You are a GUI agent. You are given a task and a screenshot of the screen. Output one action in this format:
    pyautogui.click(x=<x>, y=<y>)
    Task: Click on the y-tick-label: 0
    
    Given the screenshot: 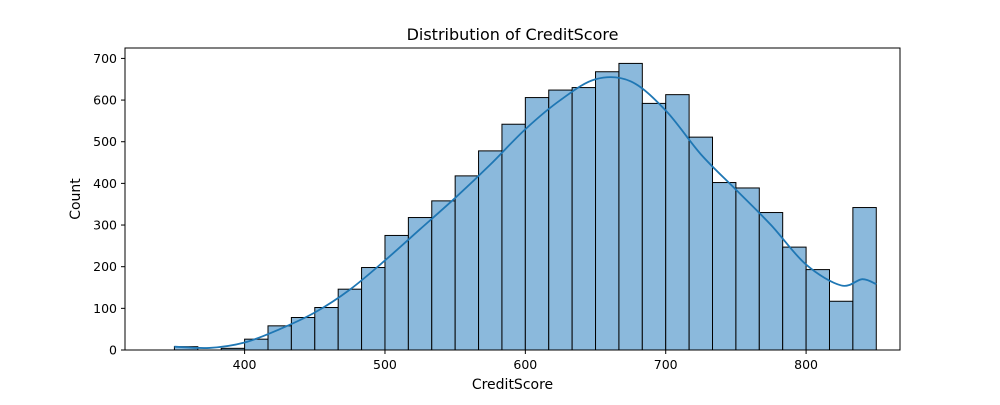 What is the action you would take?
    pyautogui.click(x=113, y=350)
    